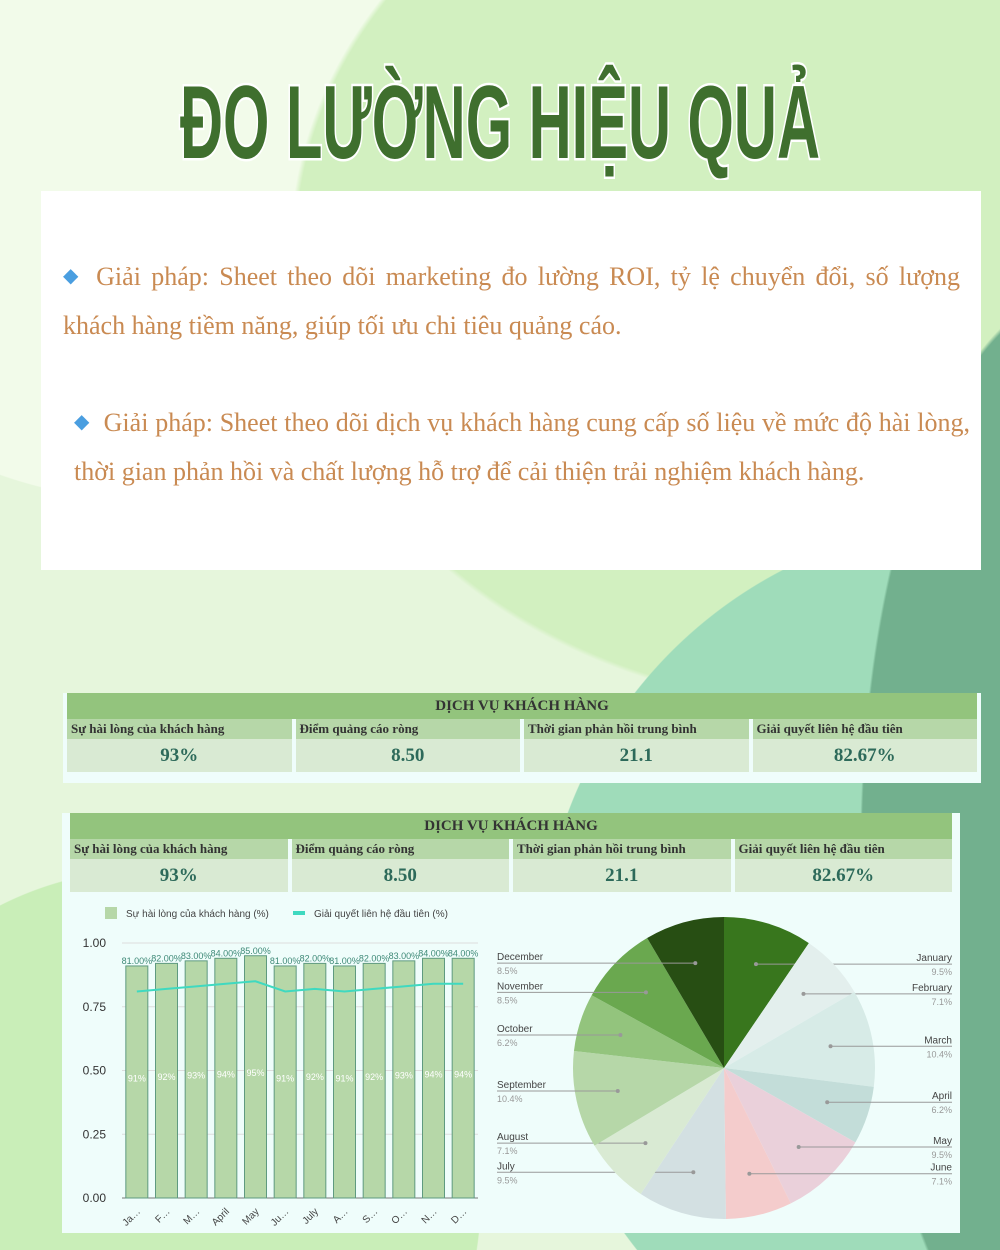  What do you see at coordinates (73, 276) in the screenshot?
I see `diamond-icon: ◆` at bounding box center [73, 276].